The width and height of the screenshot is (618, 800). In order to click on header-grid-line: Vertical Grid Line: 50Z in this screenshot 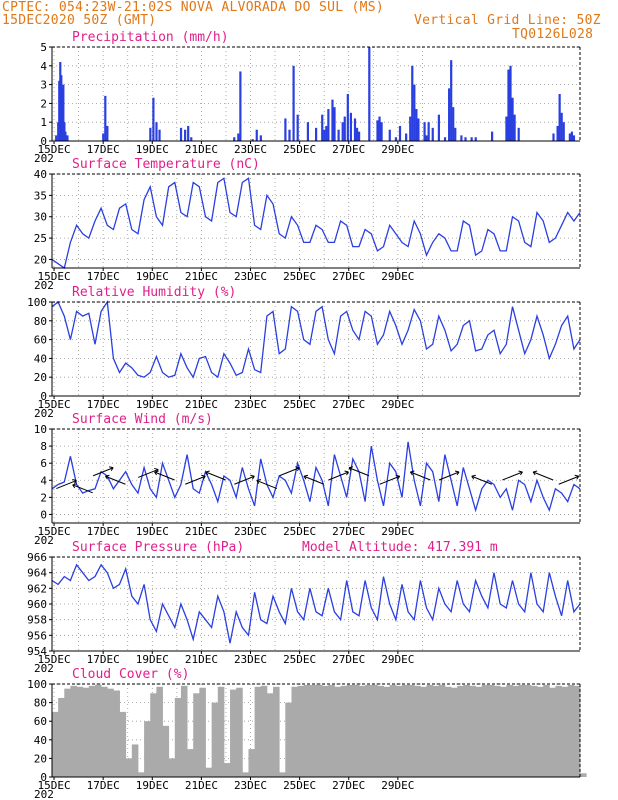, I will do `click(507, 20)`.